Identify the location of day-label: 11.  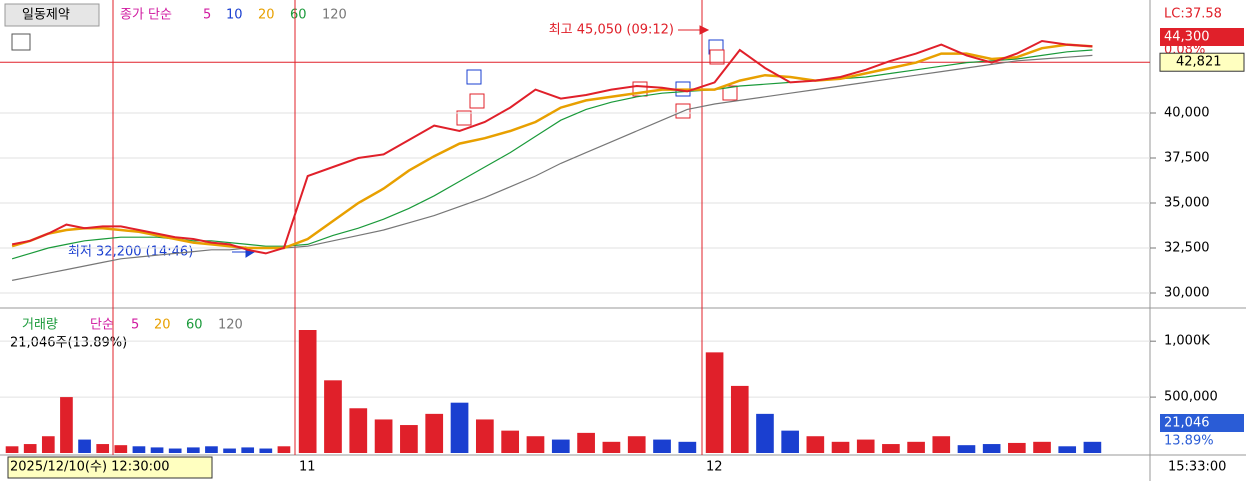
(307, 467).